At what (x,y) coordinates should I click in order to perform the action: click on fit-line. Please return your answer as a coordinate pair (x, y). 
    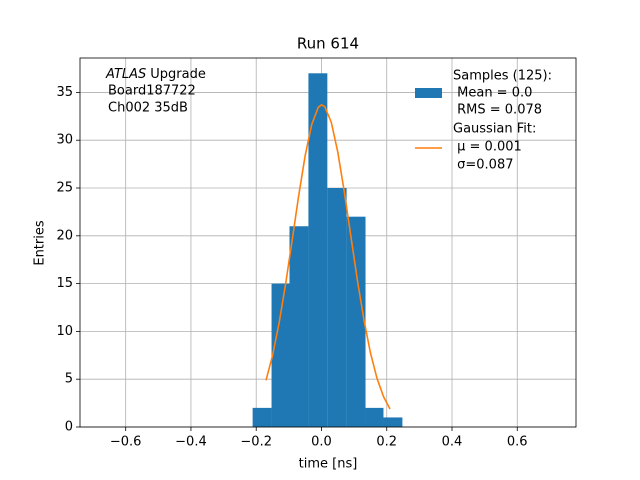
    Looking at the image, I should click on (328, 256).